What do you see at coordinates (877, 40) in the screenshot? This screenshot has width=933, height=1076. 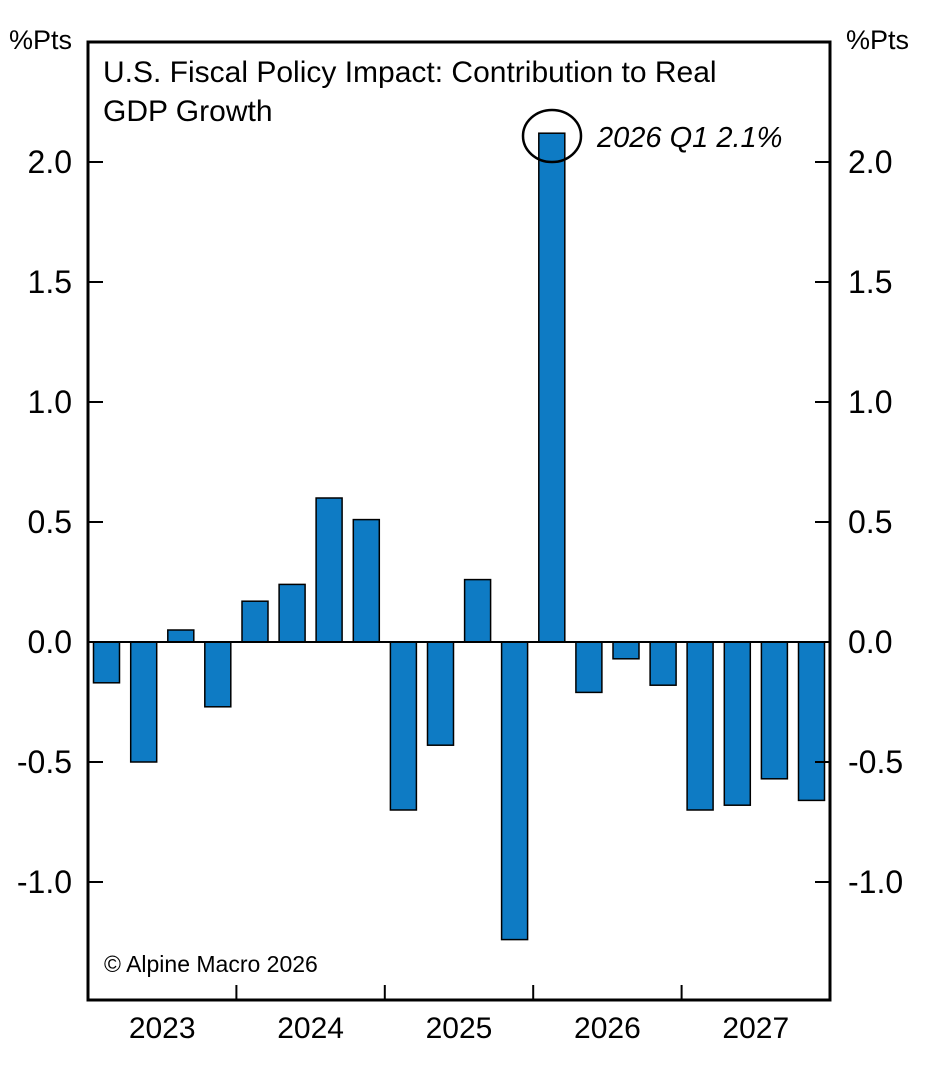 I see `unit-label-right: %Pts` at bounding box center [877, 40].